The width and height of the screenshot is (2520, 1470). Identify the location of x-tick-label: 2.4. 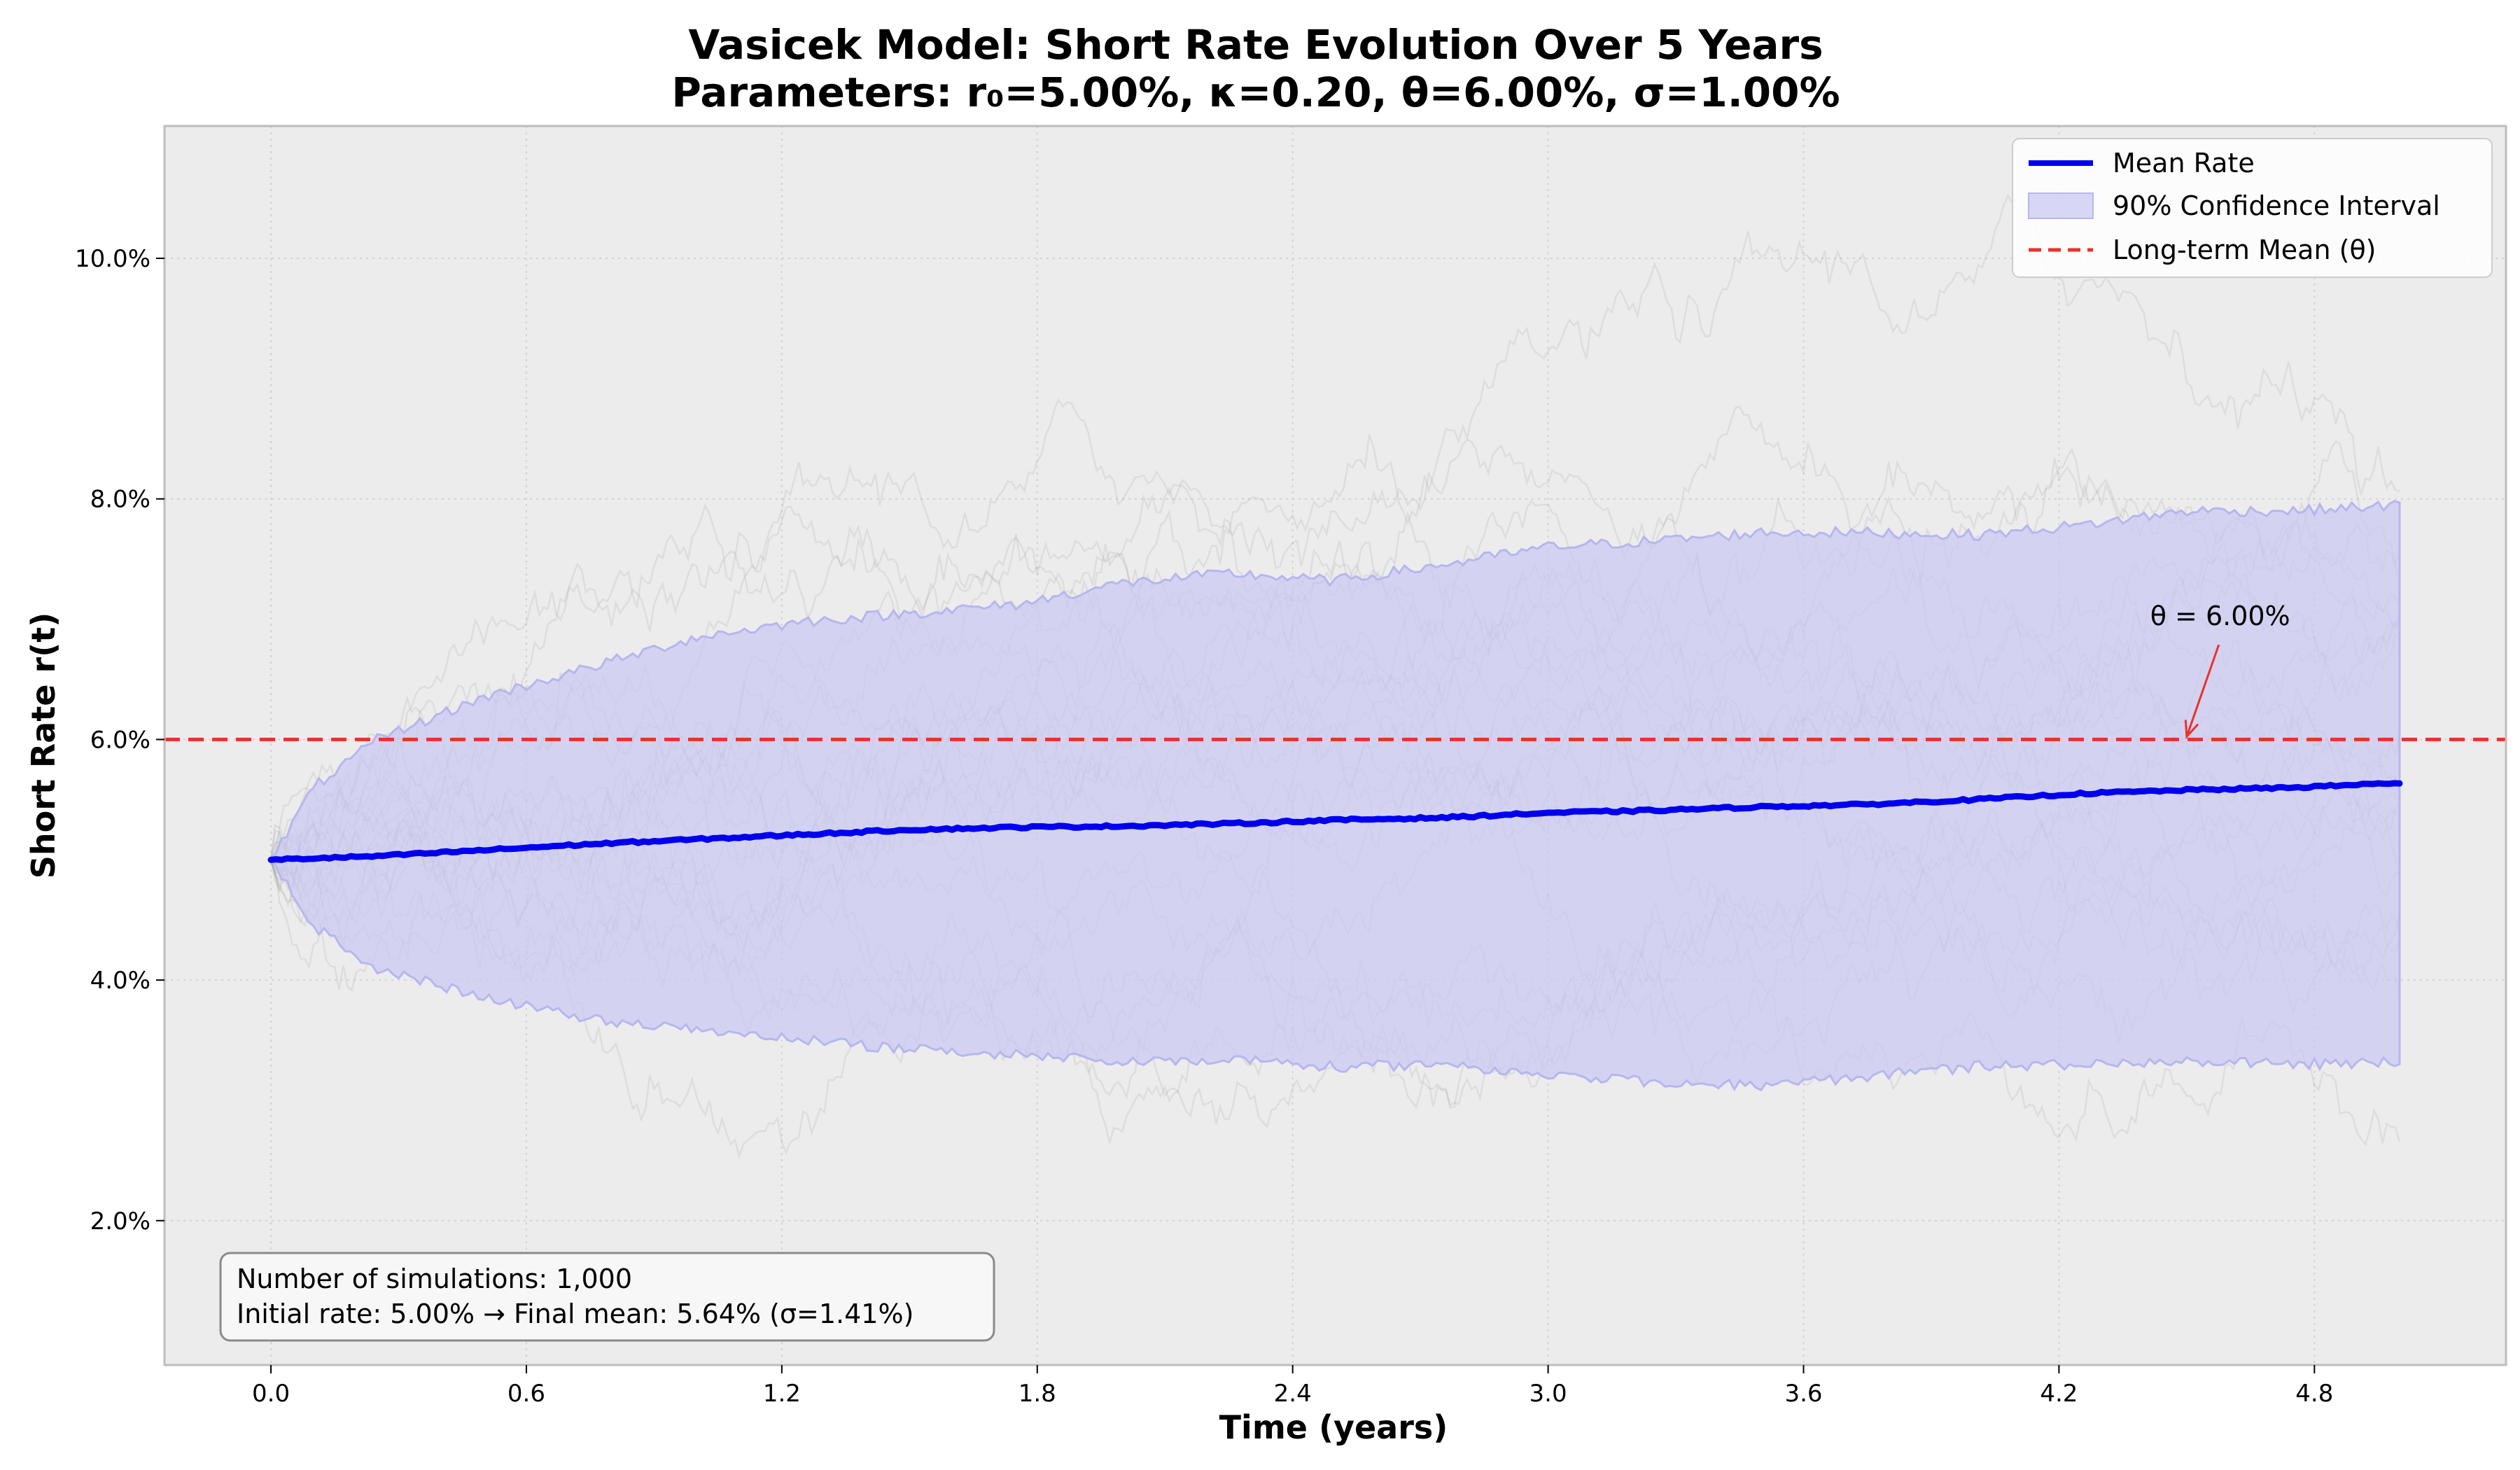
(1293, 1394).